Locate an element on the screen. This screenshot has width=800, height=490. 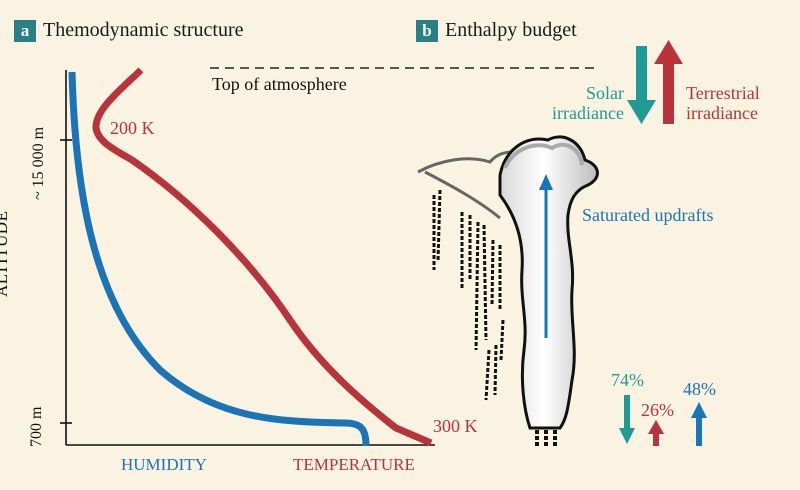
solar-label-line1: Solar is located at coordinates (605, 93).